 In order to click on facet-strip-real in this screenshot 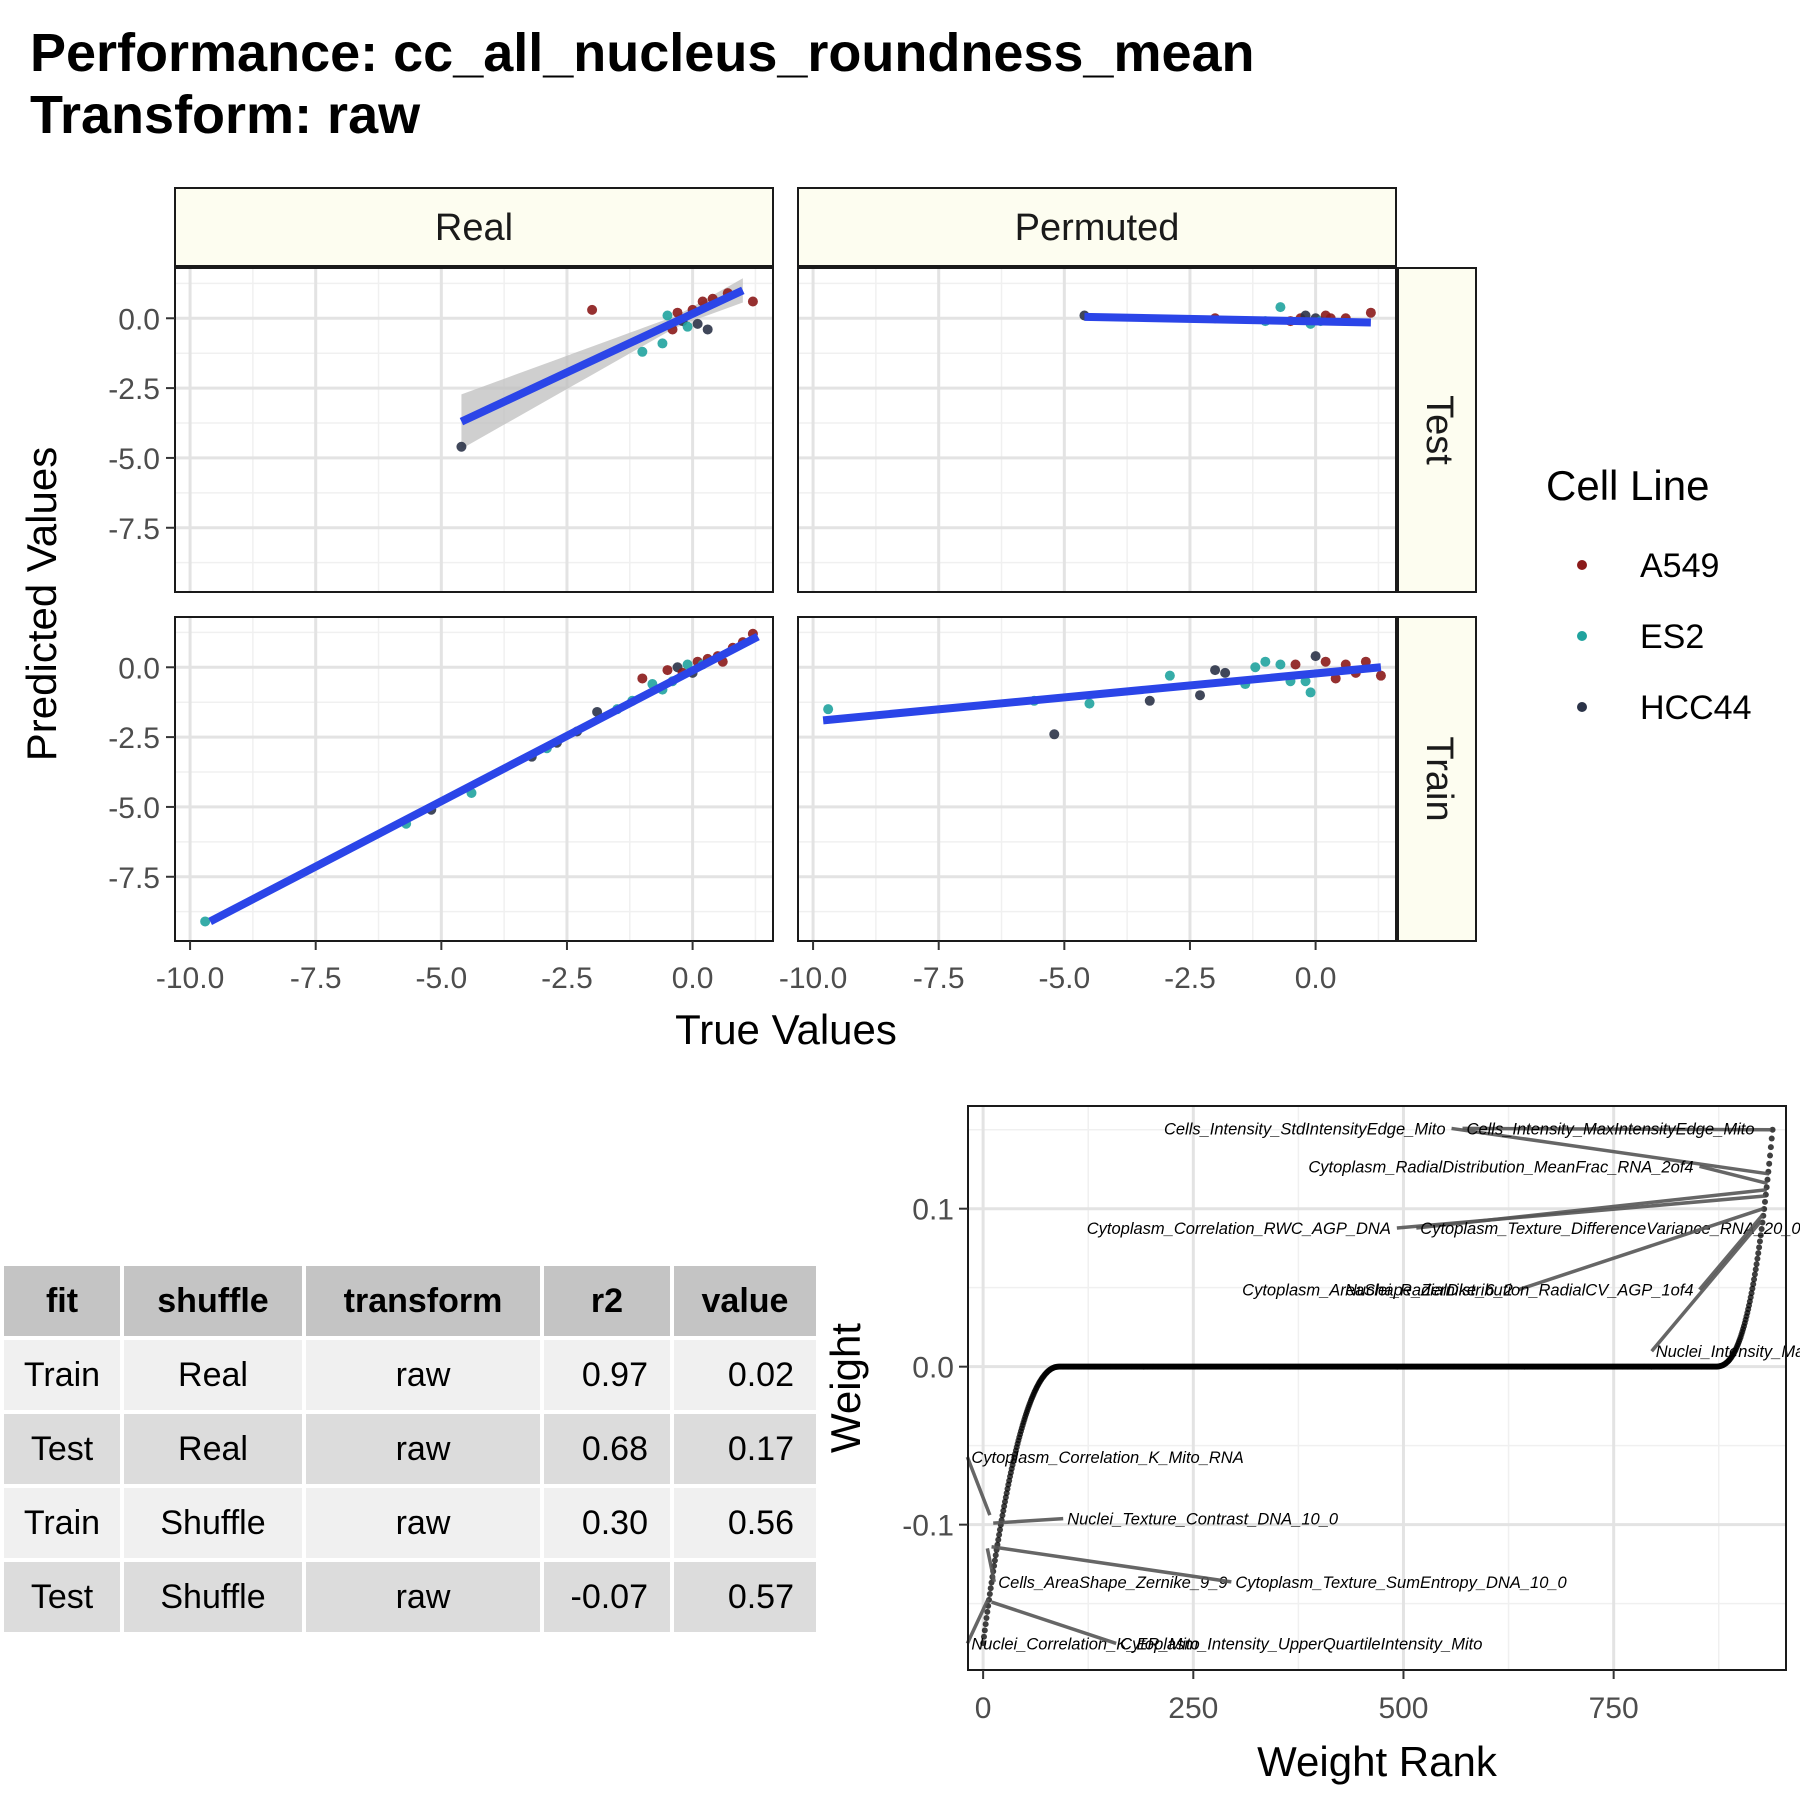, I will do `click(474, 227)`.